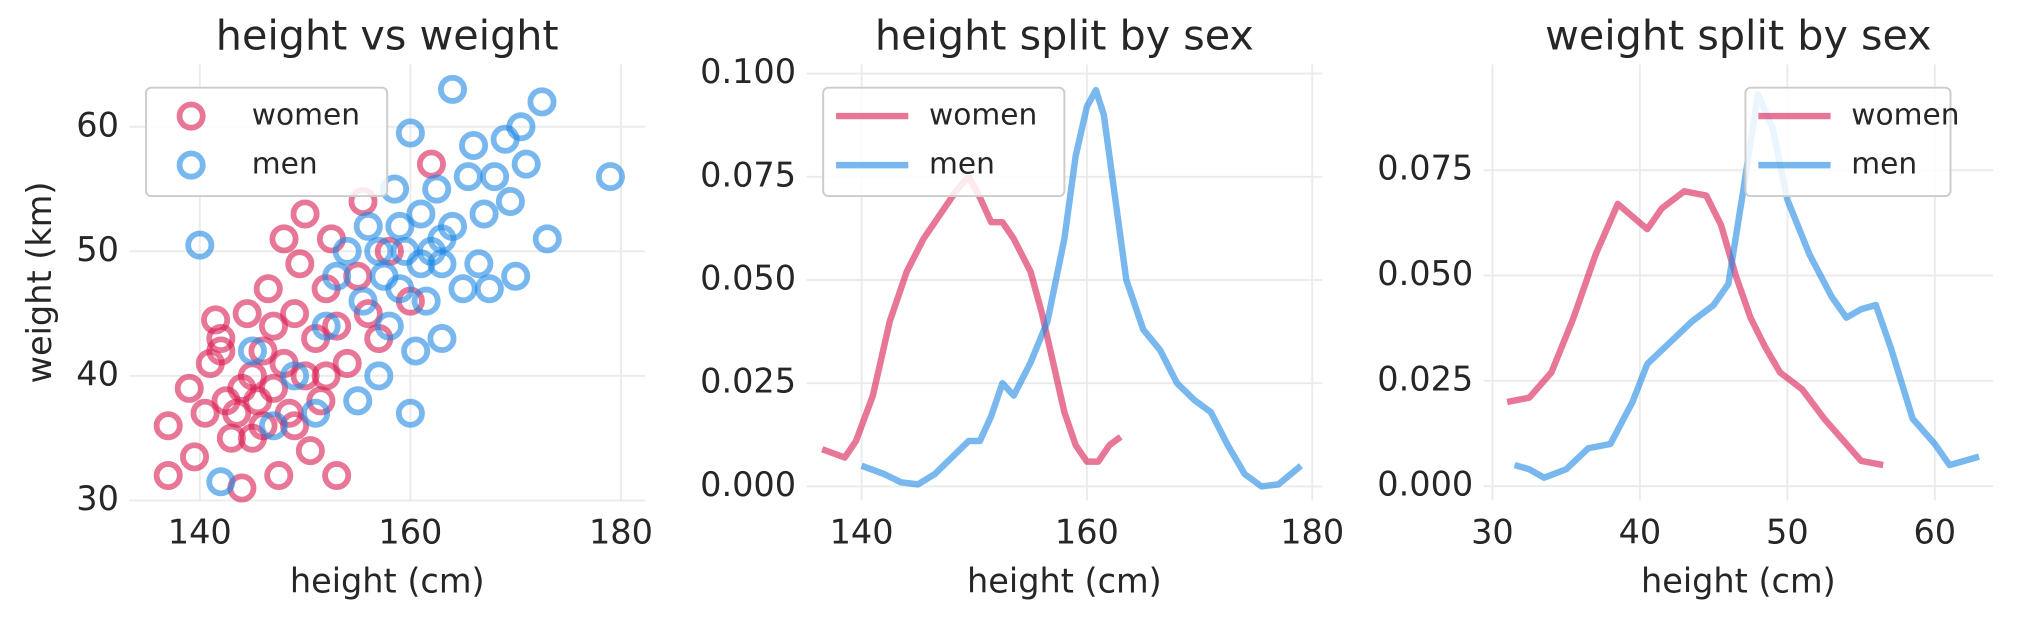 The image size is (2023, 623). What do you see at coordinates (1492, 532) in the screenshot?
I see `x-tick-label: 30` at bounding box center [1492, 532].